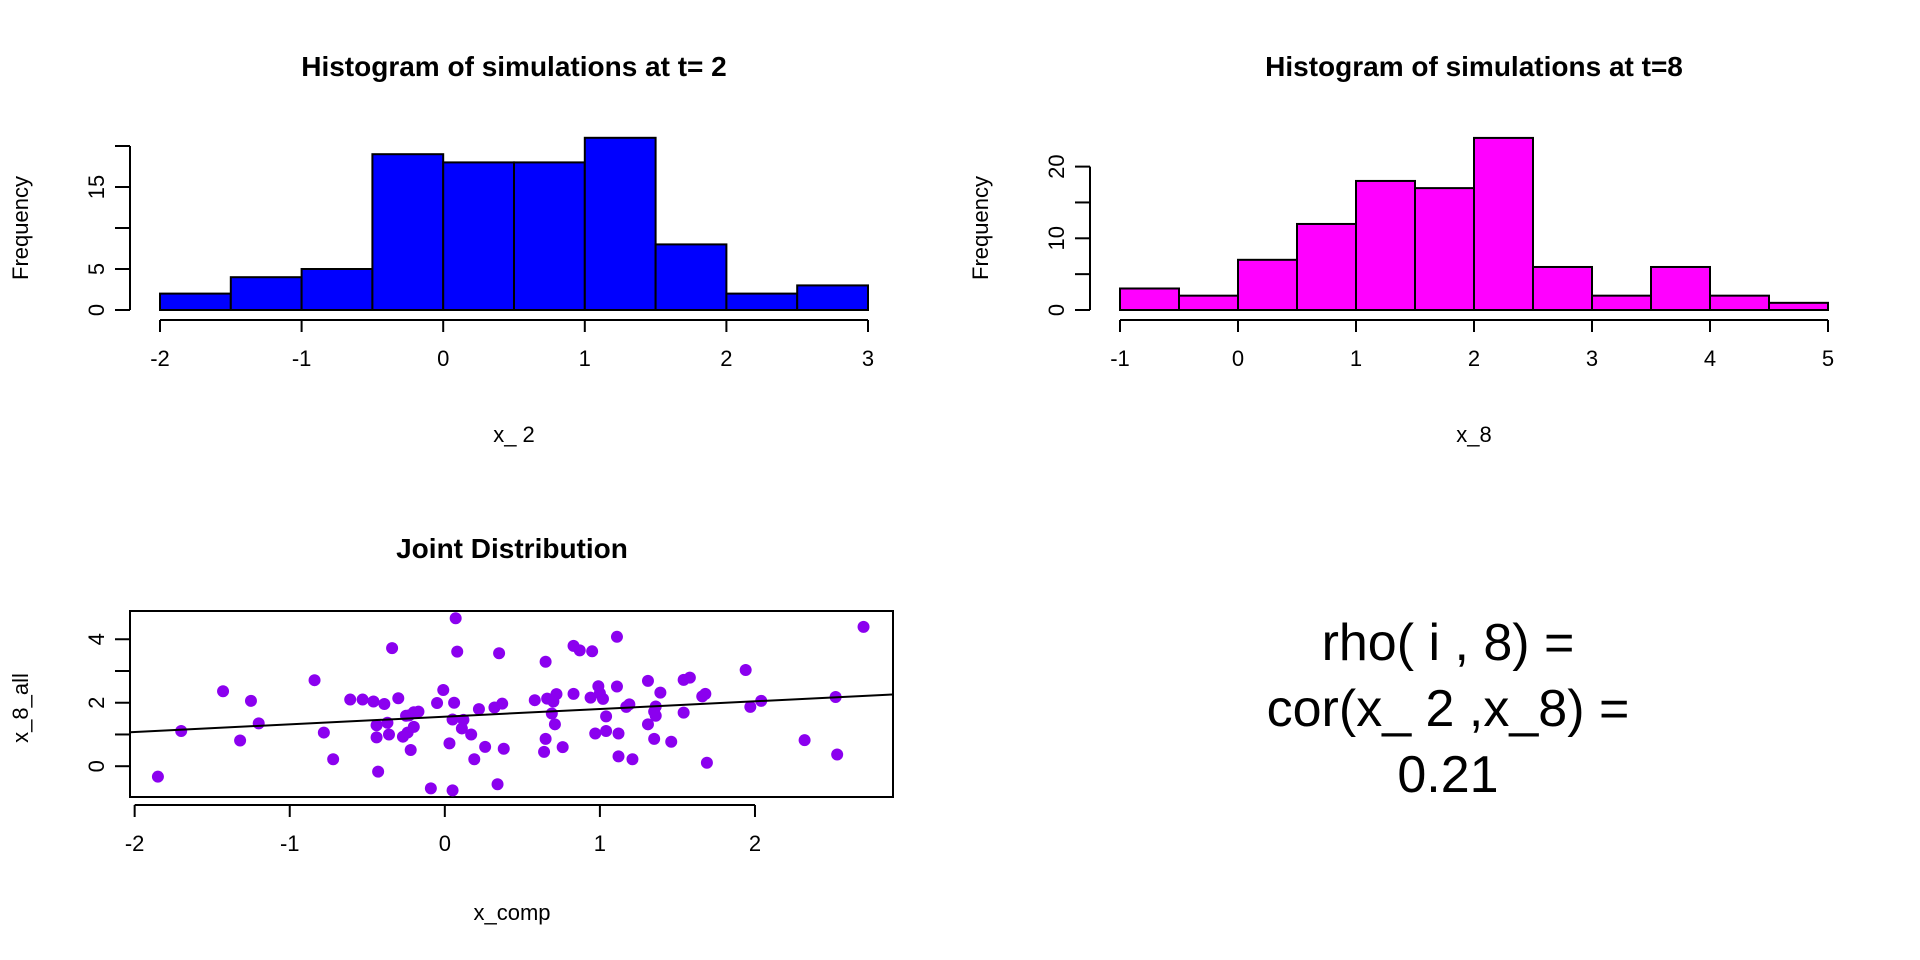  I want to click on x-tick-label: -2, so click(160, 358).